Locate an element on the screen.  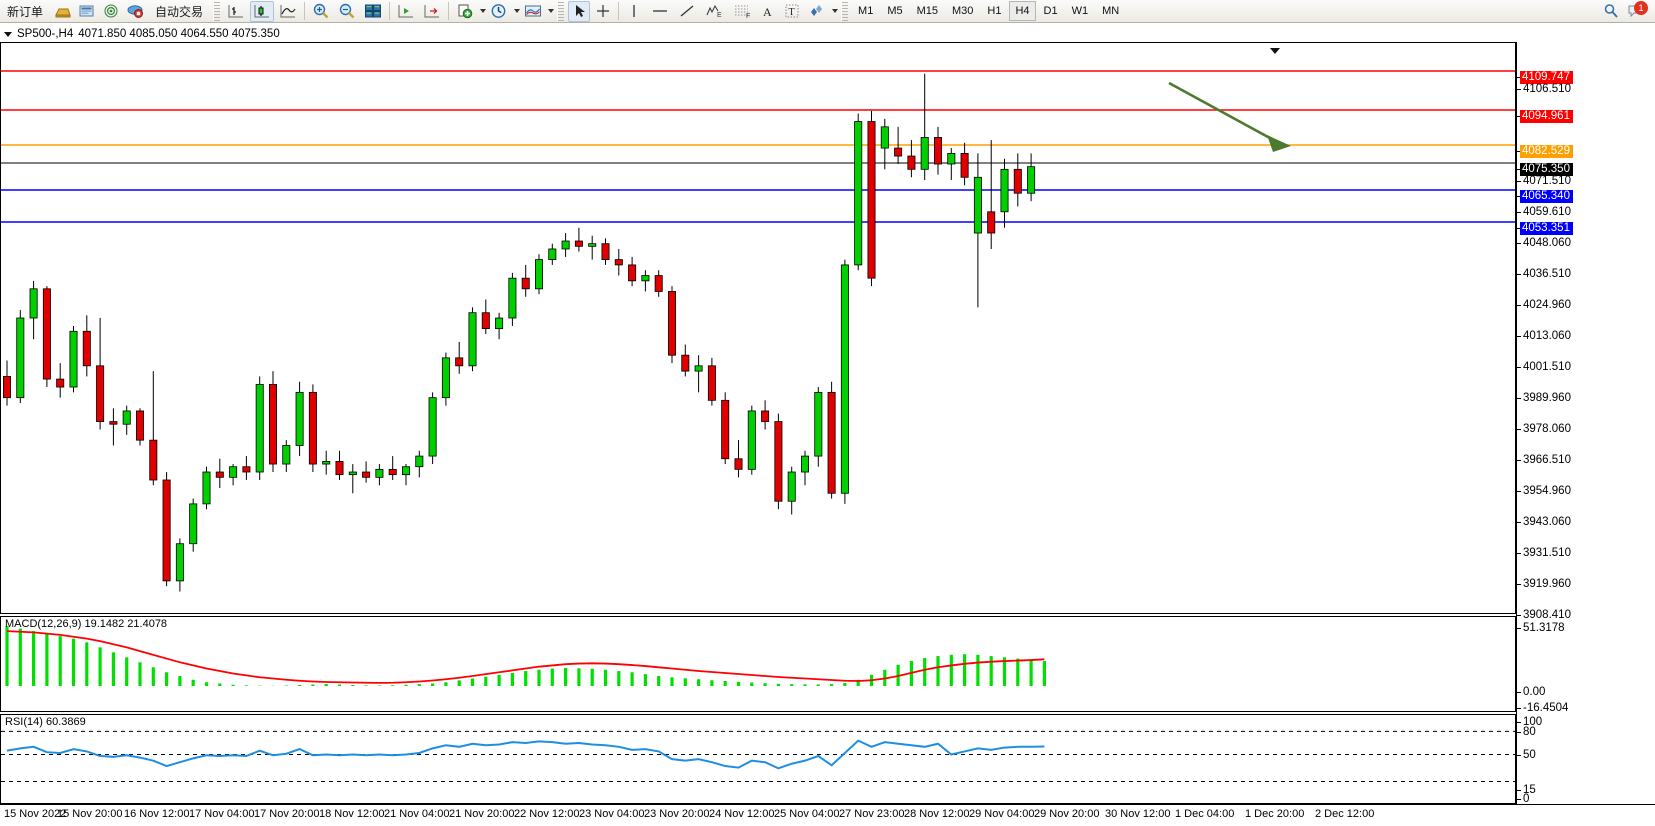
timeframe-m15: M15 is located at coordinates (927, 11).